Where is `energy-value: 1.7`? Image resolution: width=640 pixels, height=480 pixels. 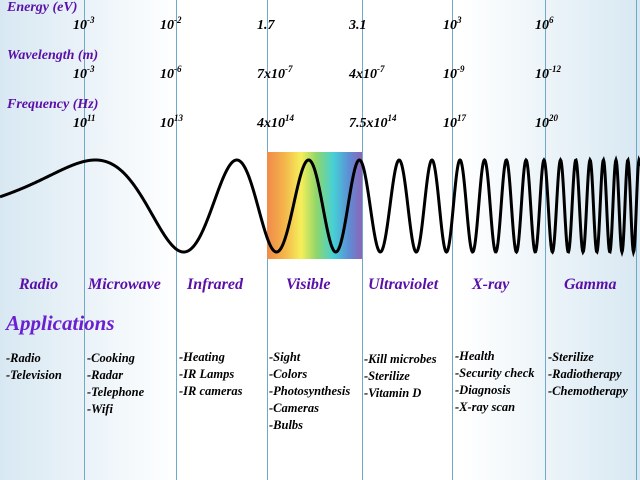
energy-value: 1.7 is located at coordinates (266, 25).